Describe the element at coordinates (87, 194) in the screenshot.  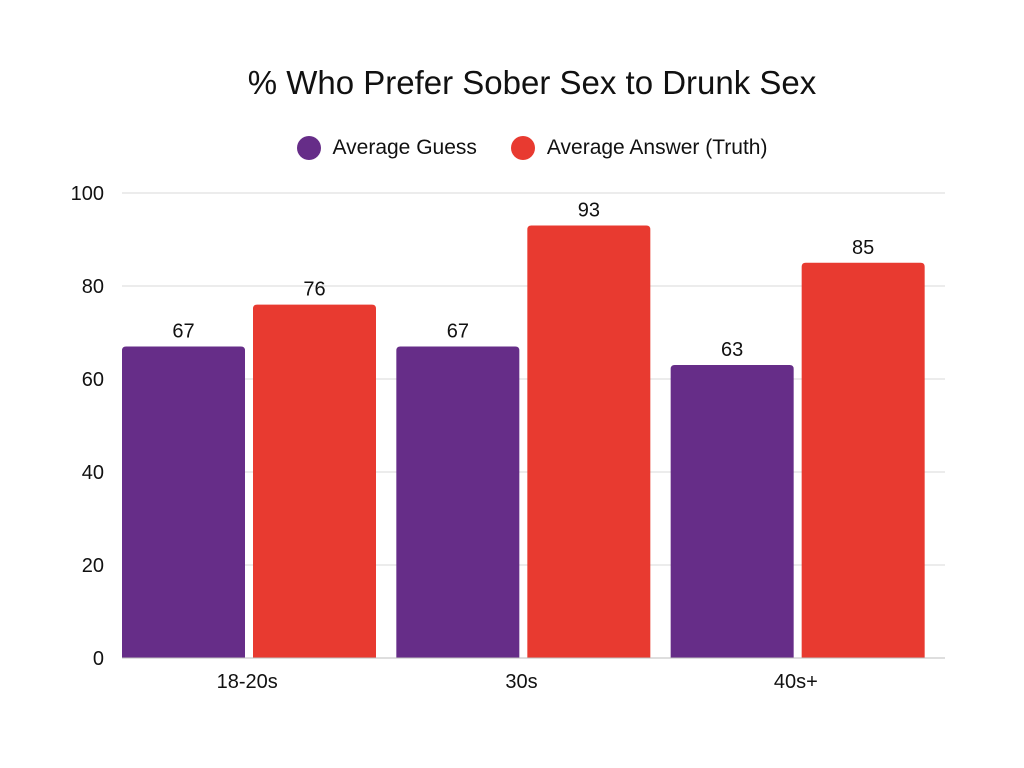
I see `y-tick-label: 100` at that location.